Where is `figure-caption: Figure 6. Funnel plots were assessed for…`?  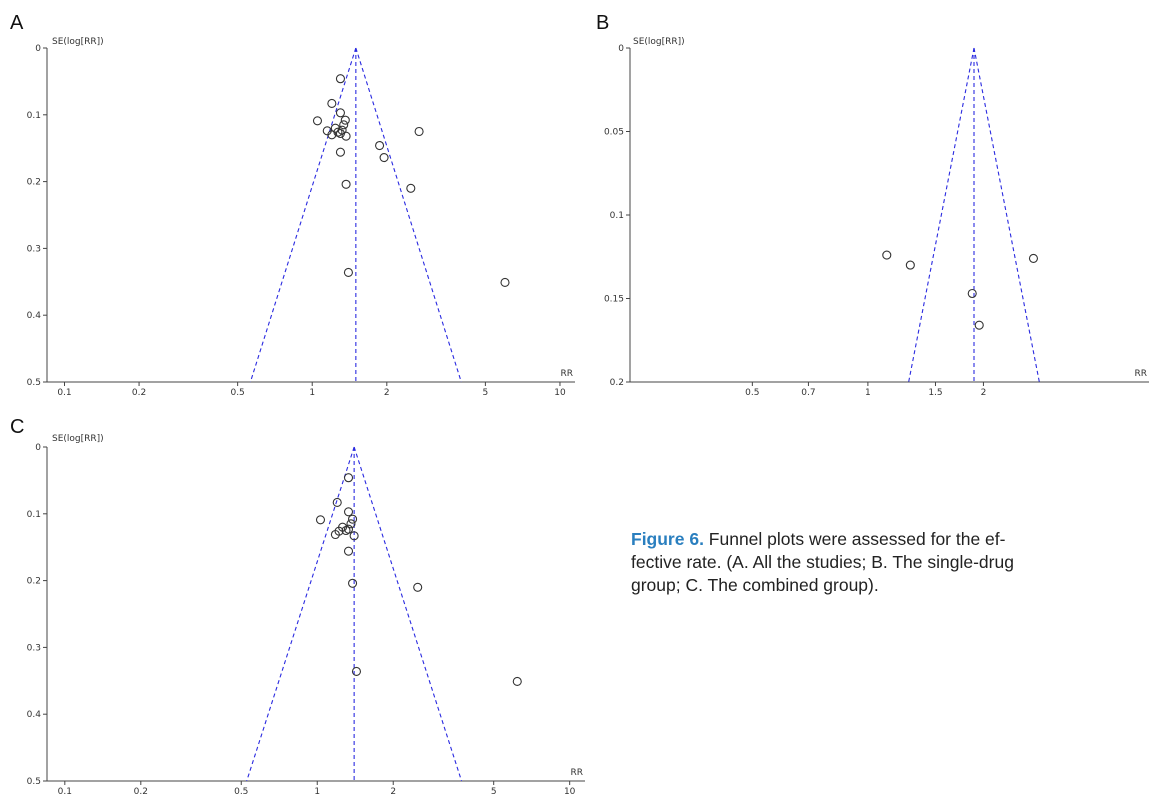
figure-caption: Figure 6. Funnel plots were assessed for… is located at coordinates (890, 562).